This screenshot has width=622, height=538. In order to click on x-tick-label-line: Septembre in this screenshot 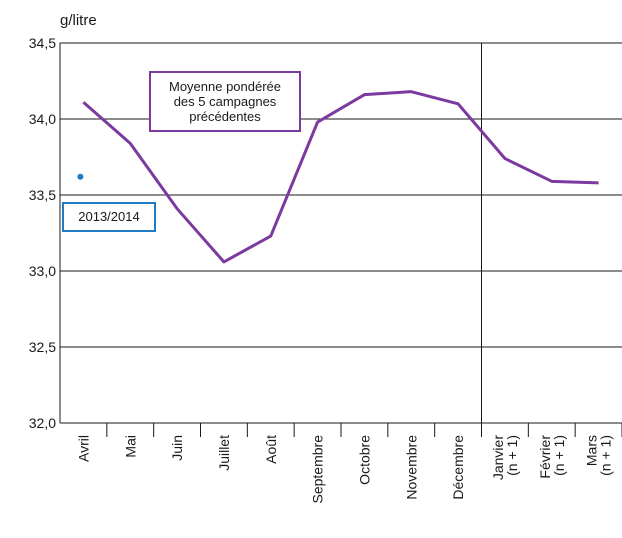, I will do `click(318, 469)`.